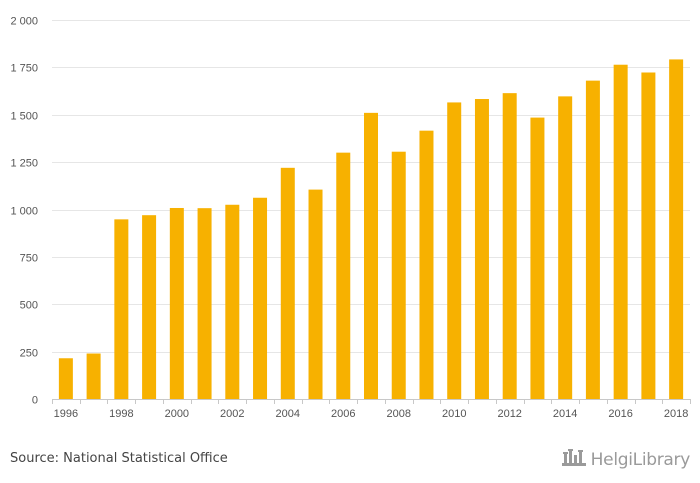 The width and height of the screenshot is (700, 483). I want to click on y-tick-label: 1 500, so click(24, 117).